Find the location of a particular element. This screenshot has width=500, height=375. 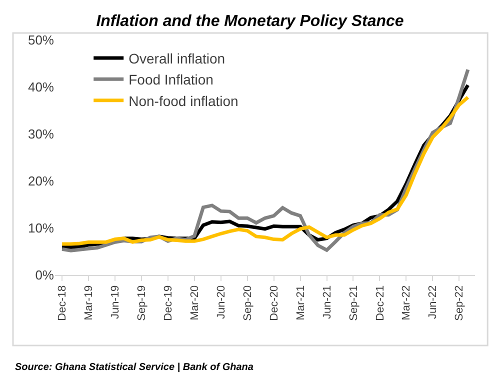

x-tick-label: Mar-22 is located at coordinates (406, 302).